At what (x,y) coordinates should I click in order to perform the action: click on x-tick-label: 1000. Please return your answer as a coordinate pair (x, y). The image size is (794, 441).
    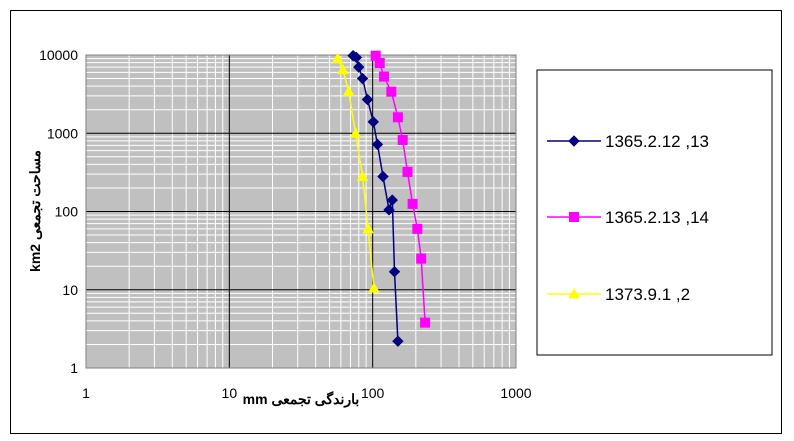
    Looking at the image, I should click on (515, 393).